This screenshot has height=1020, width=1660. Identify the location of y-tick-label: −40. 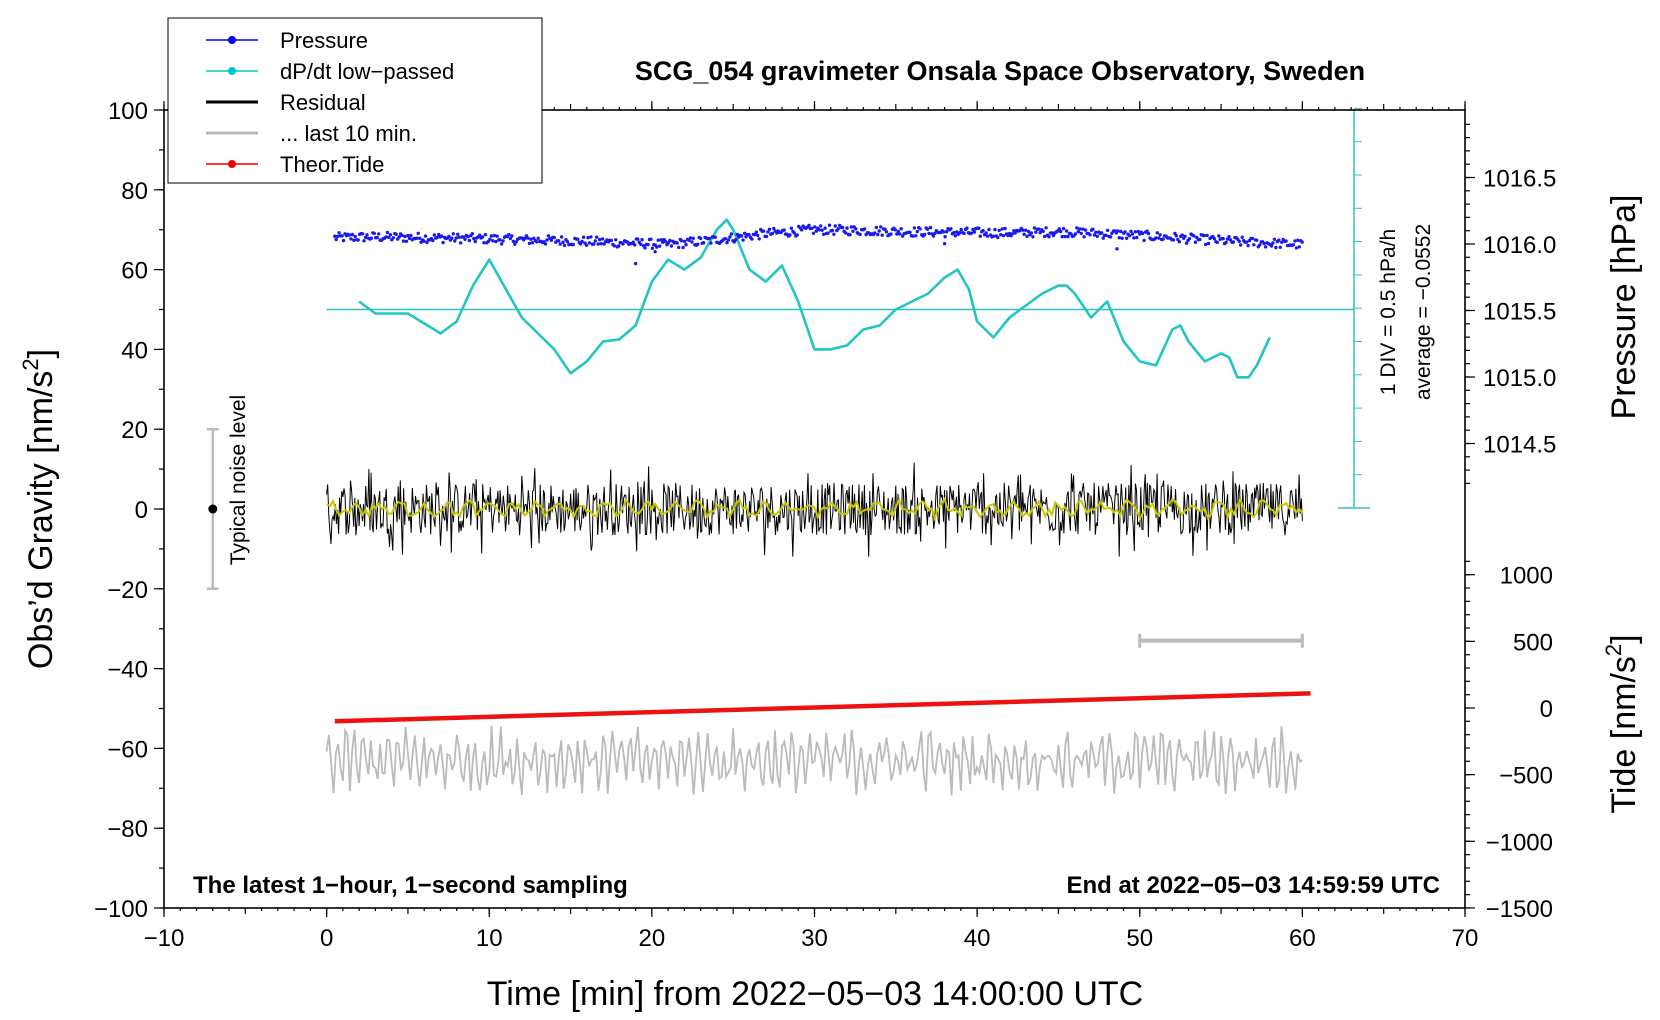
(127, 670).